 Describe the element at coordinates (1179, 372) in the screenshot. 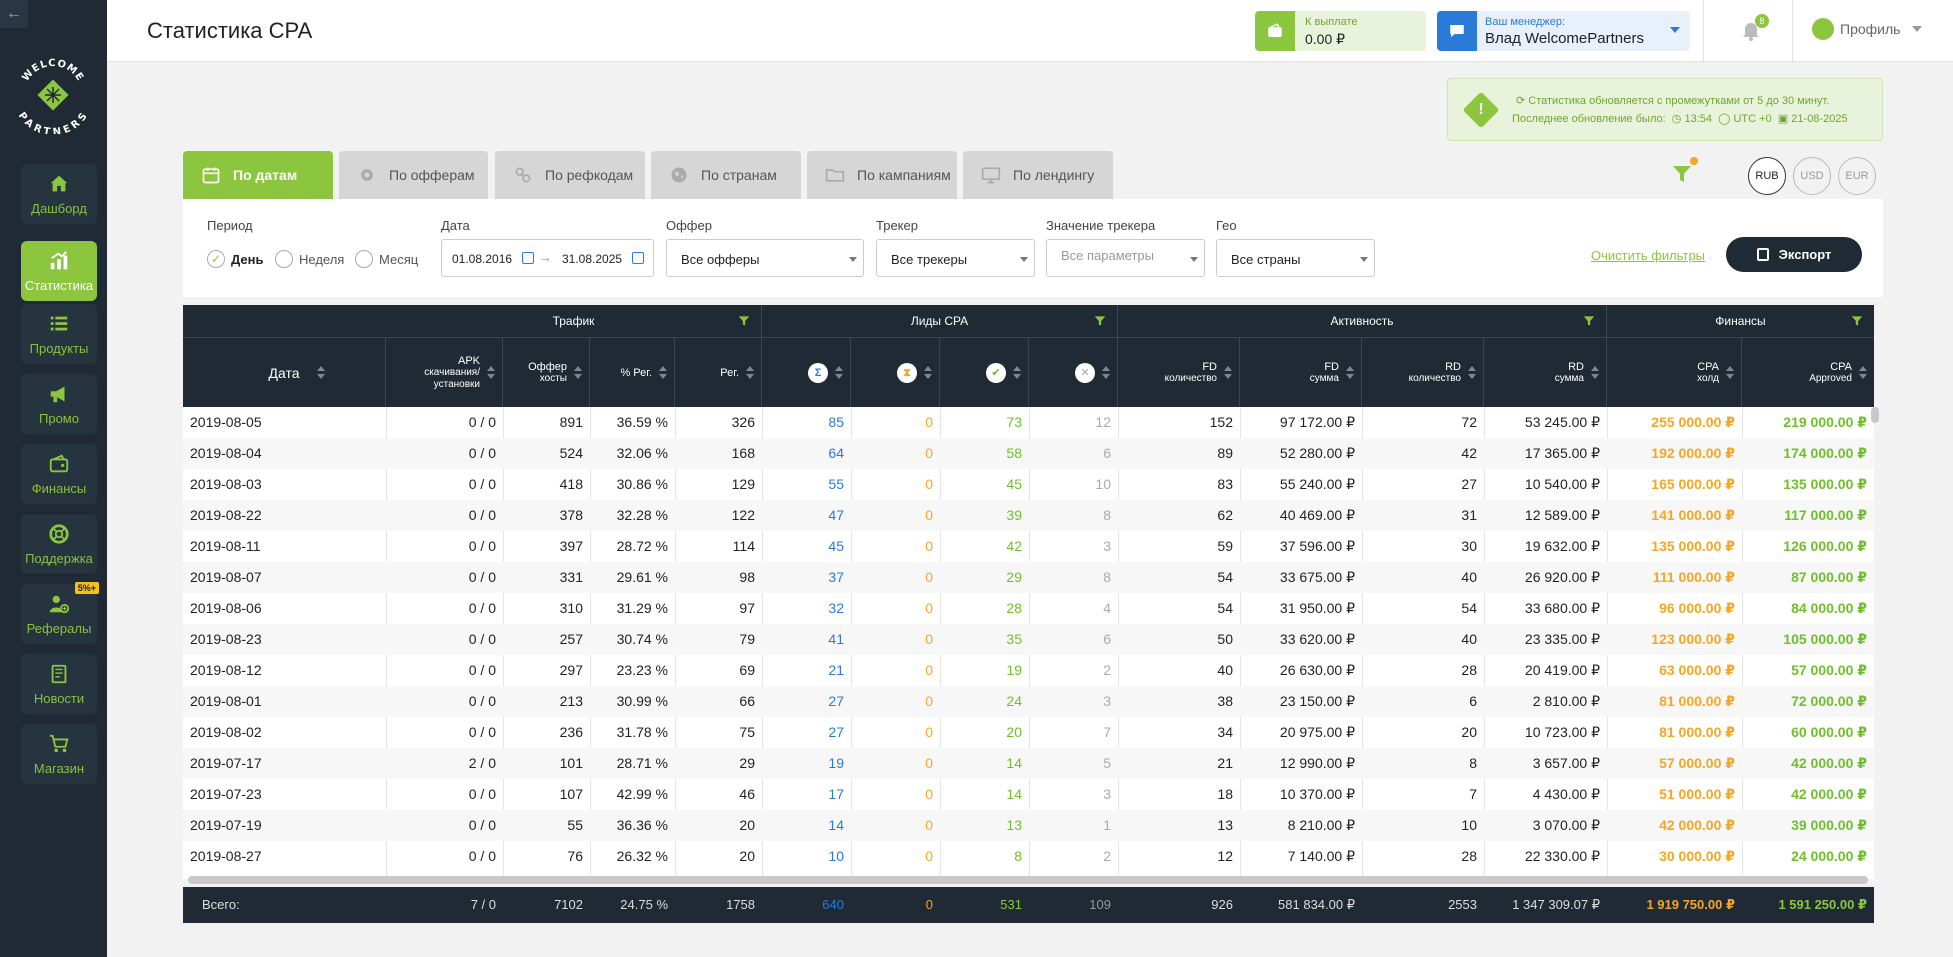

I see `col-fd-count: FD количество` at that location.